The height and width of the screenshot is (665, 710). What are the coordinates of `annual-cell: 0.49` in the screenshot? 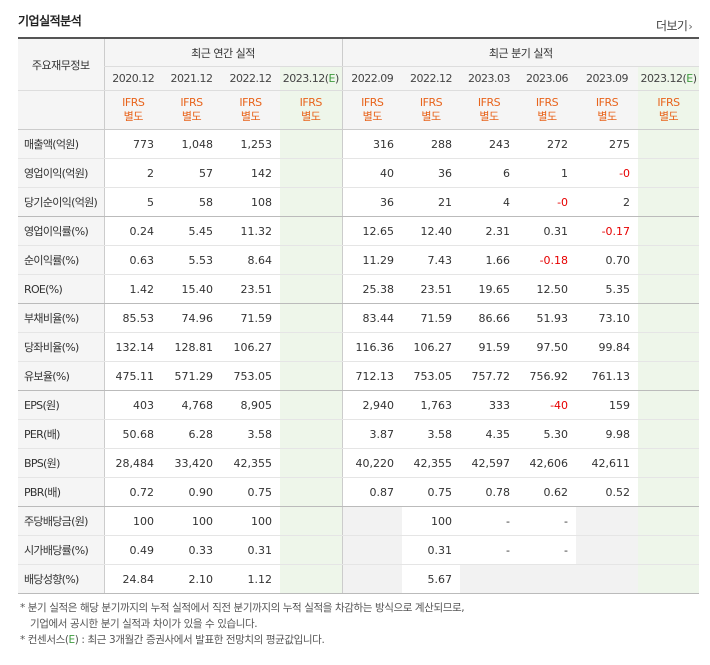 It's located at (132, 550).